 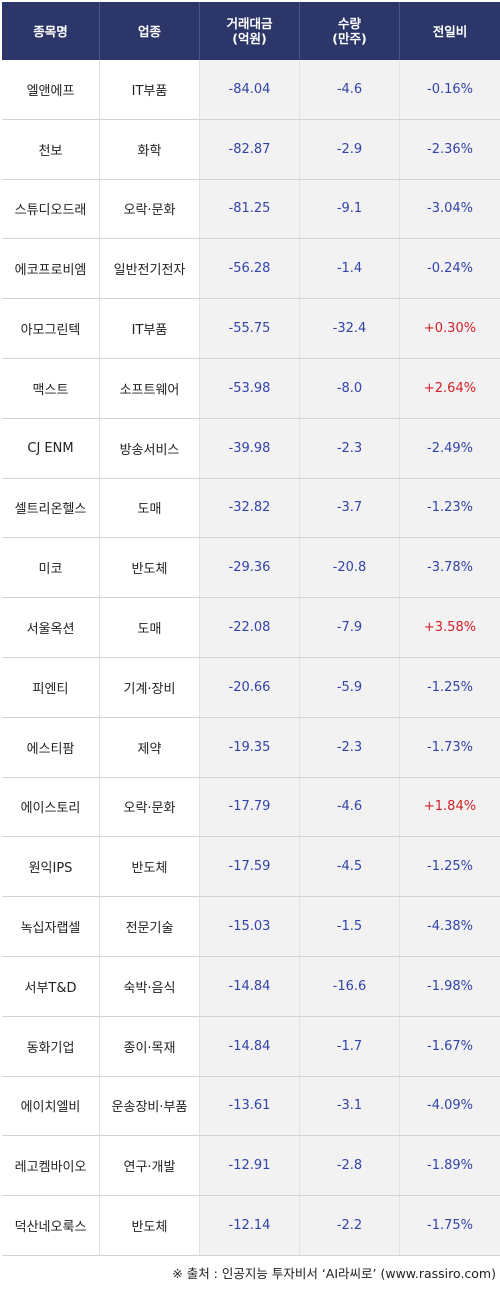 What do you see at coordinates (250, 149) in the screenshot?
I see `trade-amount-cell: -82.87` at bounding box center [250, 149].